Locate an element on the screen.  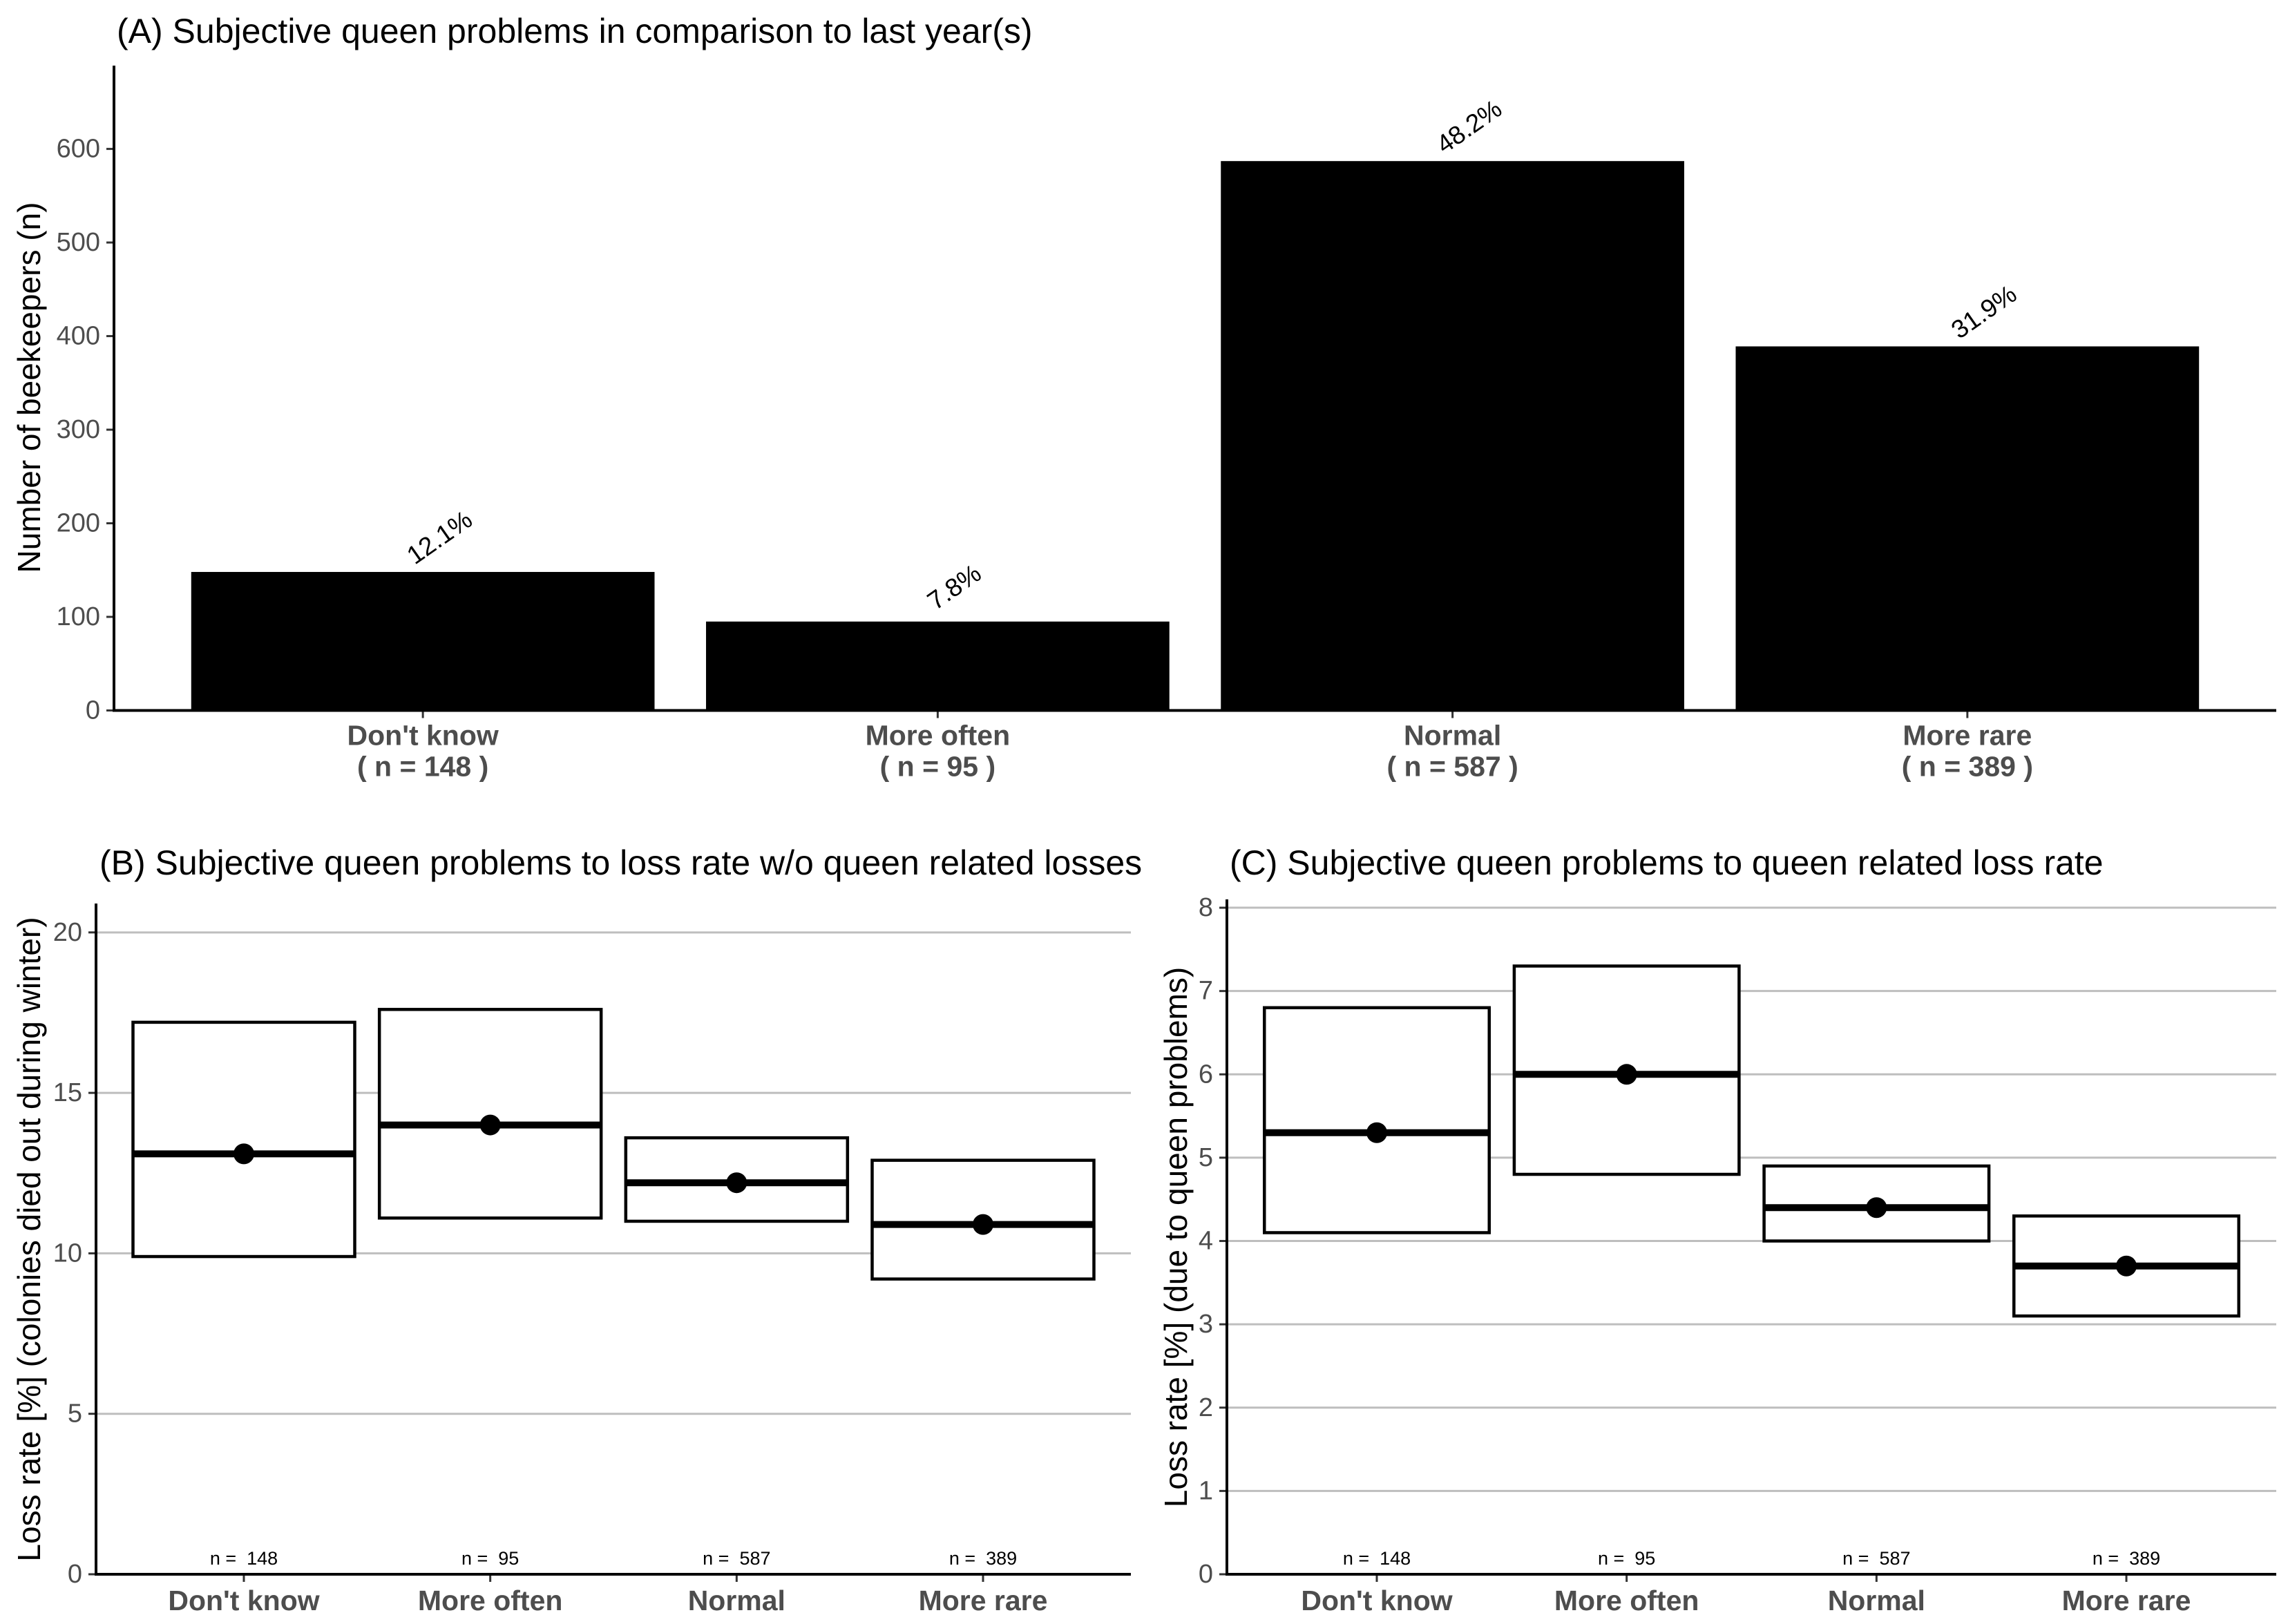
y-tick-label: 100 is located at coordinates (78, 616).